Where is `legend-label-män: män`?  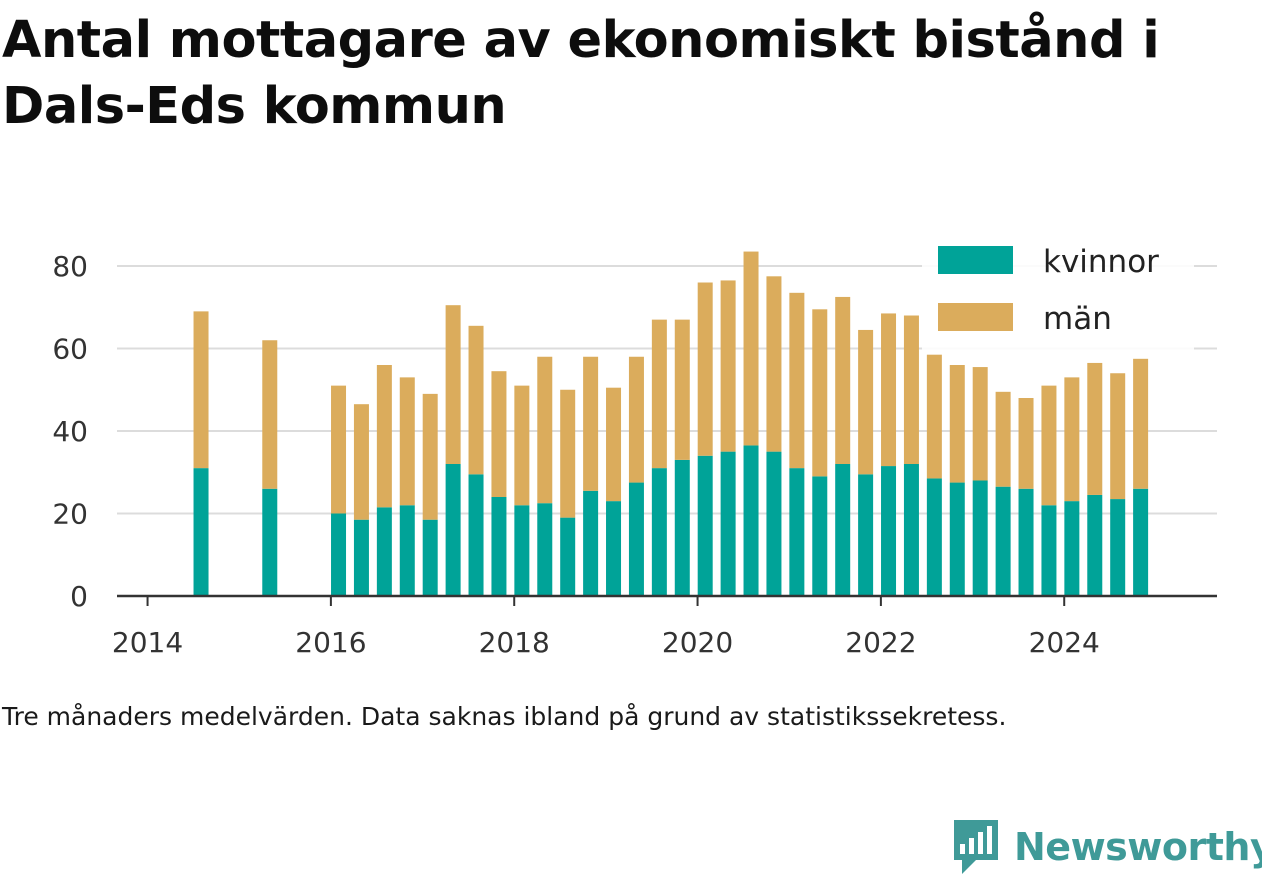 legend-label-män: män is located at coordinates (1077, 319).